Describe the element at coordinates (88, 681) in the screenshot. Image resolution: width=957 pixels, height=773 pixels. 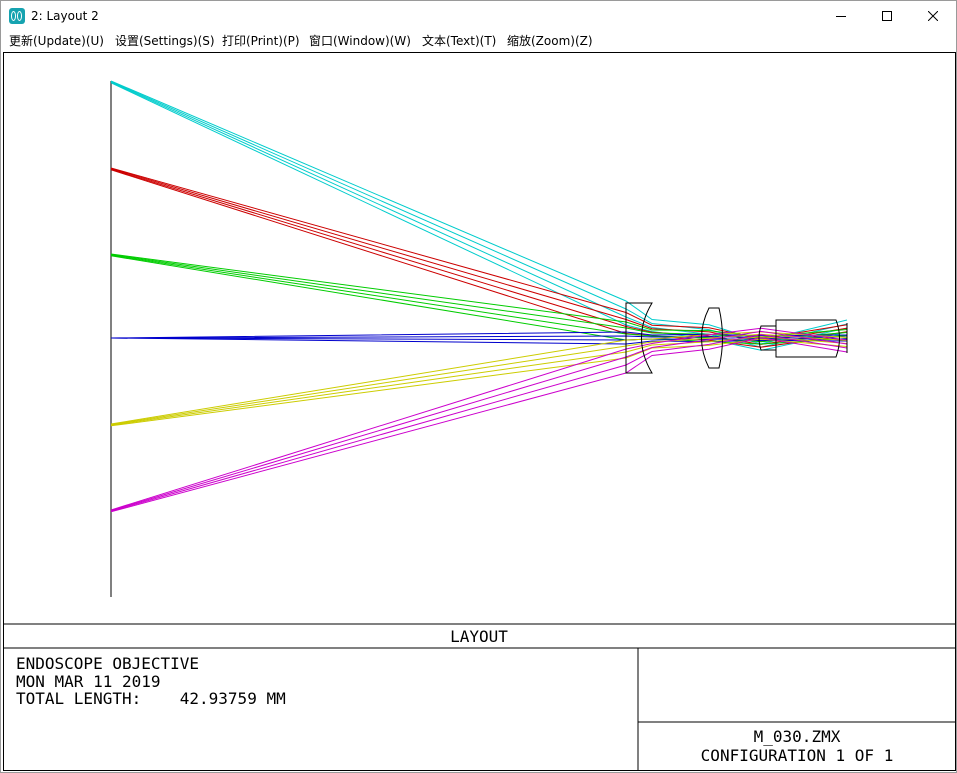
I see `plot-date: MON MAR 11 2019` at that location.